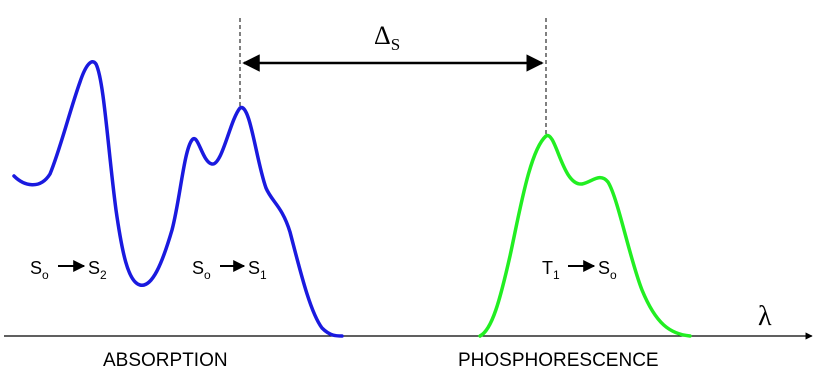 Image resolution: width=818 pixels, height=374 pixels. Describe the element at coordinates (68, 270) in the screenshot. I see `transition-s0-s2: So S2` at that location.